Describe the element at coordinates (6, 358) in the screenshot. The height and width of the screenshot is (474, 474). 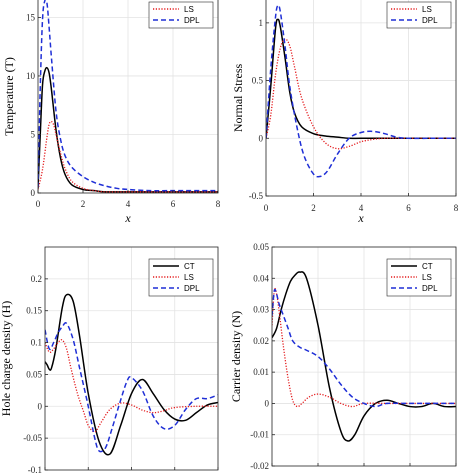
I see `y-axis-label: Hole charge density (H)` at that location.